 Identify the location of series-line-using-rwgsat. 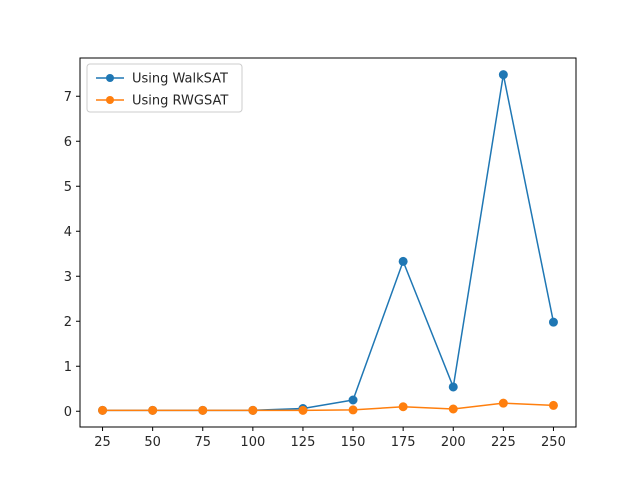
(328, 407).